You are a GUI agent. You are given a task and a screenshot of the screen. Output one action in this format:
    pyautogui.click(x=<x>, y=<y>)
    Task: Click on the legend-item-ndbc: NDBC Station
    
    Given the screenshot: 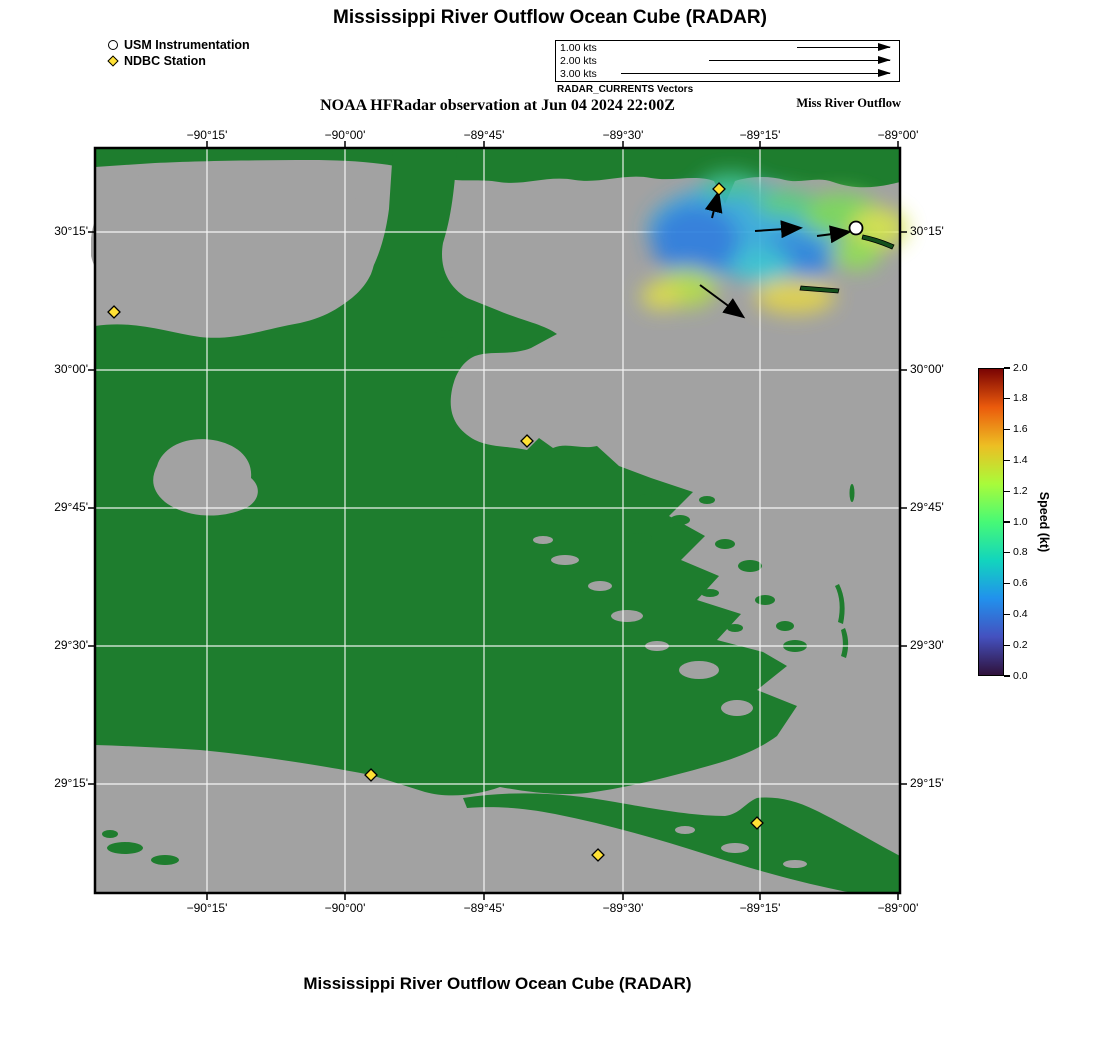 What is the action you would take?
    pyautogui.click(x=178, y=60)
    